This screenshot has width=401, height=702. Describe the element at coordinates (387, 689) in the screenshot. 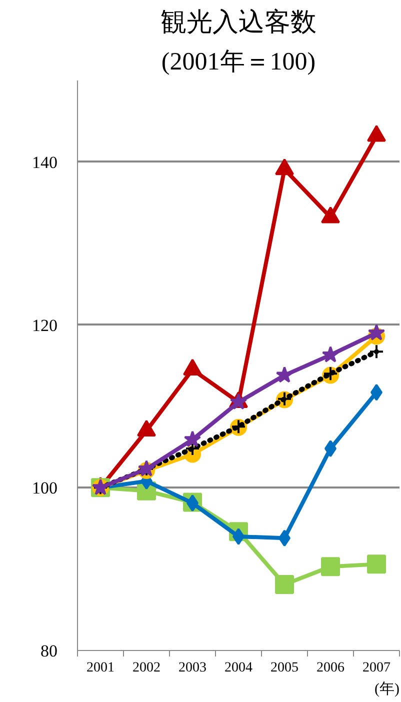

I see `x-axis-title: (年)` at that location.